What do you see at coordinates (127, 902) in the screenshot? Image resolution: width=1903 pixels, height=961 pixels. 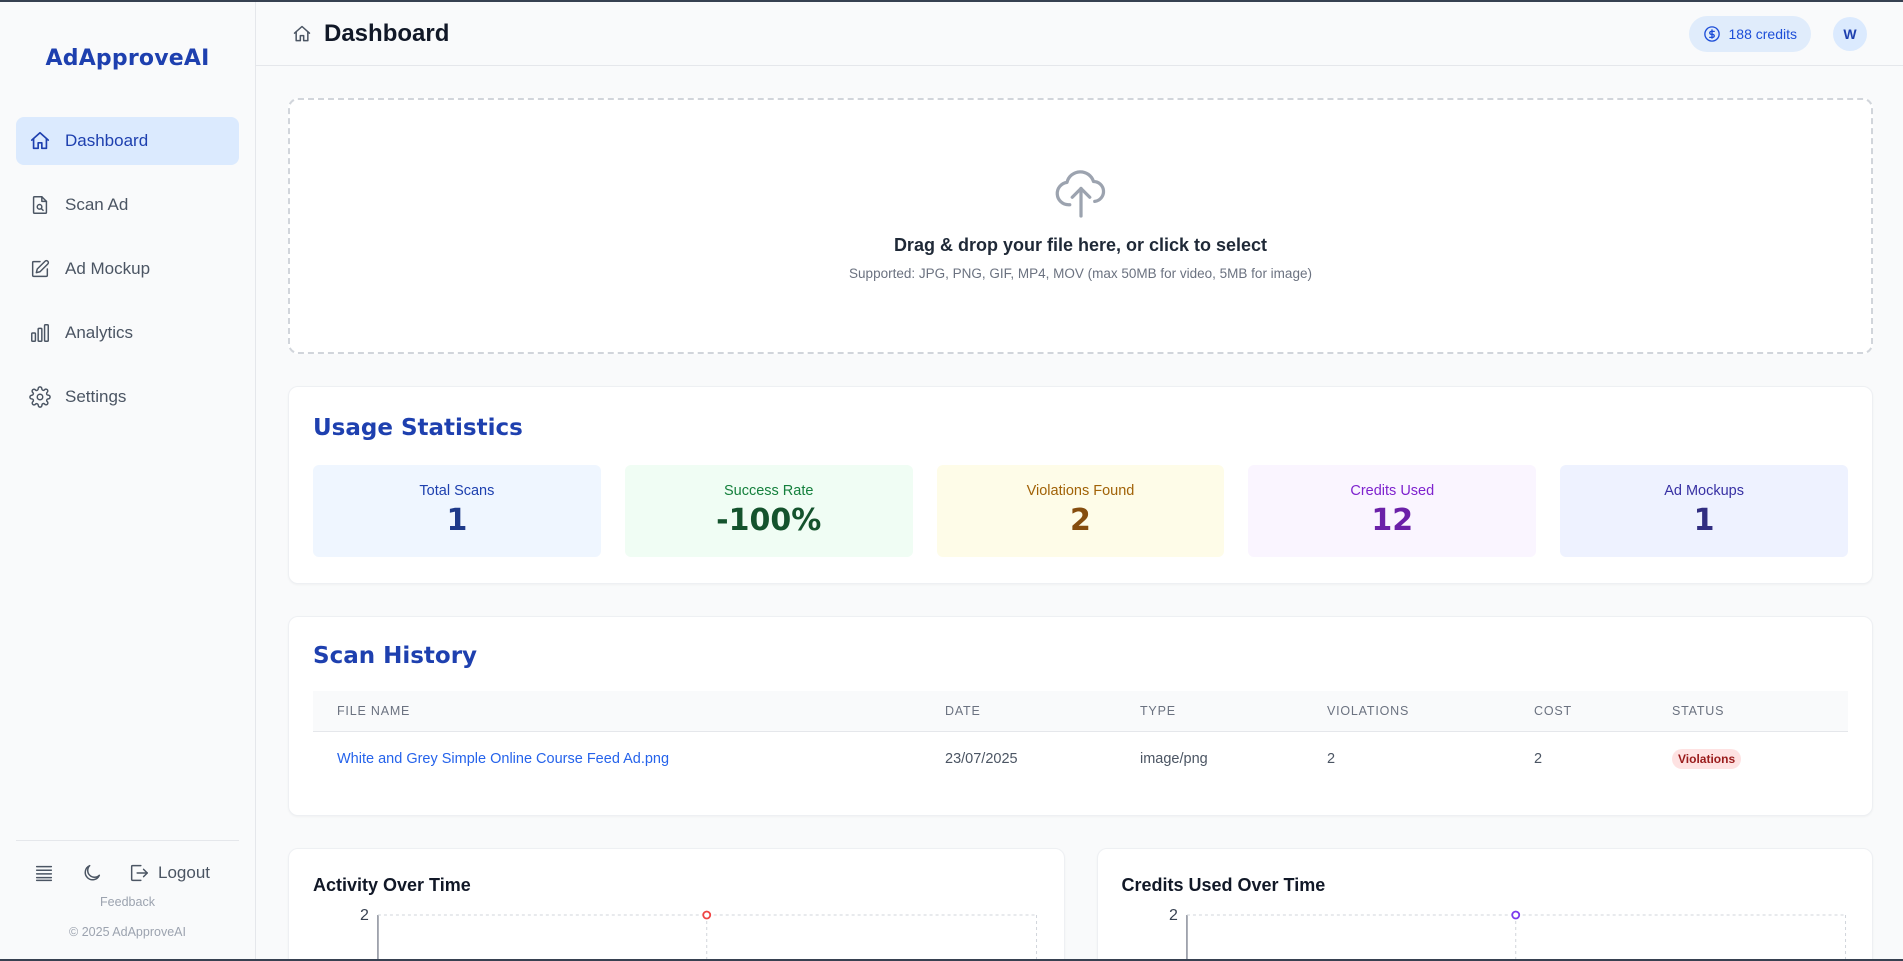 I see `feedback-link: Feedback` at bounding box center [127, 902].